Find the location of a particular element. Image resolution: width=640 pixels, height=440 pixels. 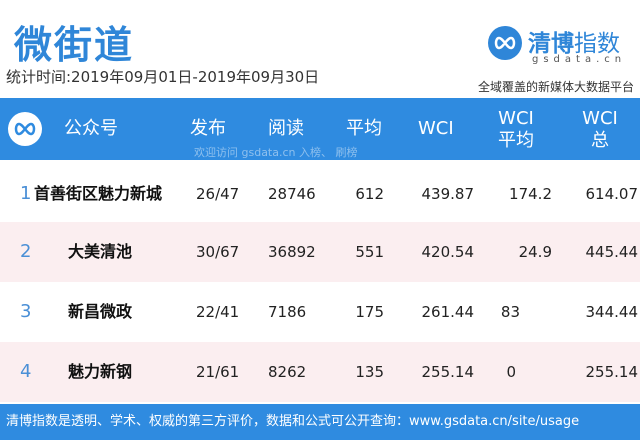

wci-total-cell: 614.07 is located at coordinates (612, 194).